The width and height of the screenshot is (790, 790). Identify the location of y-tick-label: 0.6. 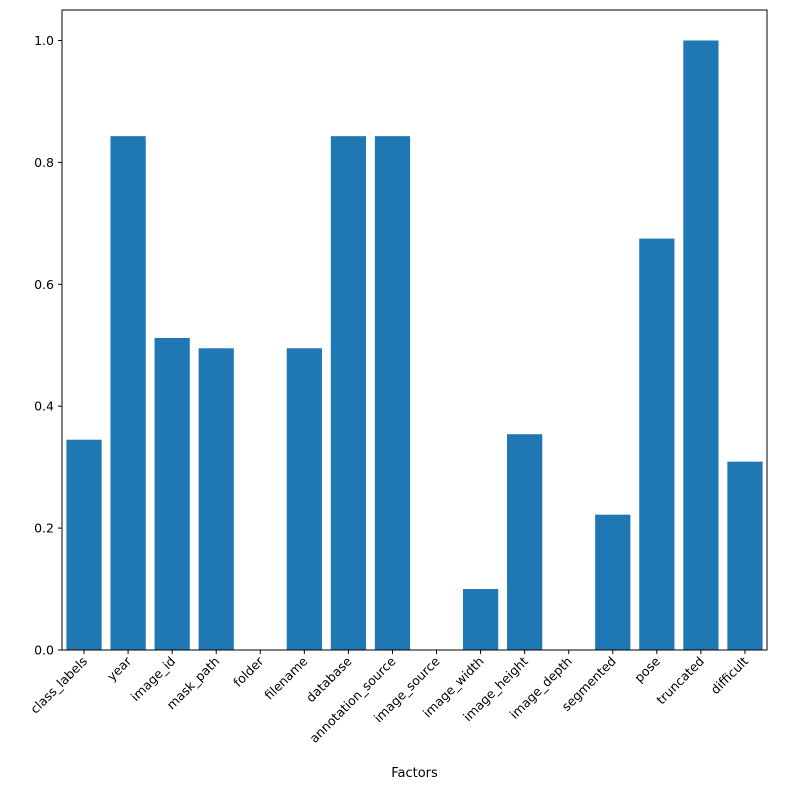
(44, 284).